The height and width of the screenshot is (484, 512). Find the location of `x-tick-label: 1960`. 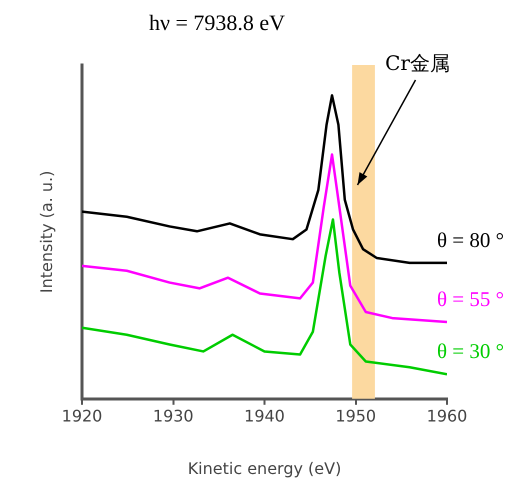

x-tick-label: 1960 is located at coordinates (447, 416).